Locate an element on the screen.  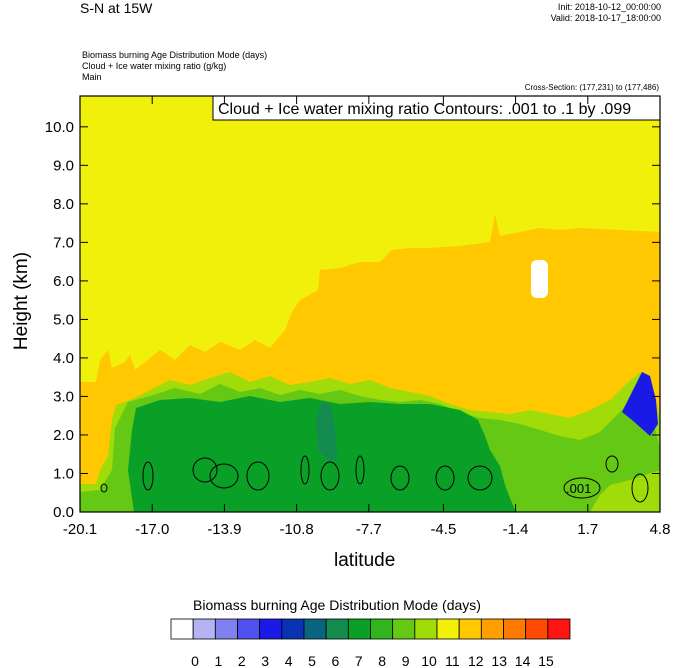
colorbar-label: 1 is located at coordinates (219, 660).